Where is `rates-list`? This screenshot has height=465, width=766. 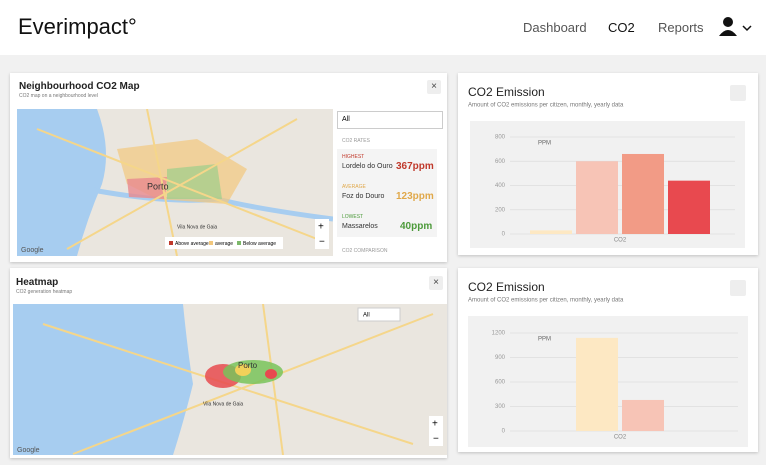
rates-list is located at coordinates (387, 193).